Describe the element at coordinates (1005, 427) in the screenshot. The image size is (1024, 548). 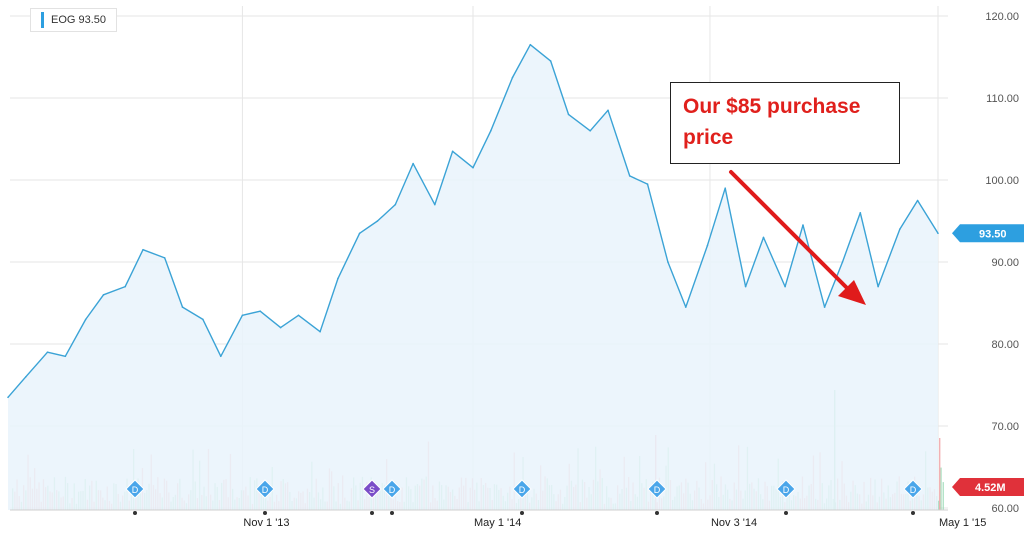
I see `y-tick-label: 70.00` at that location.